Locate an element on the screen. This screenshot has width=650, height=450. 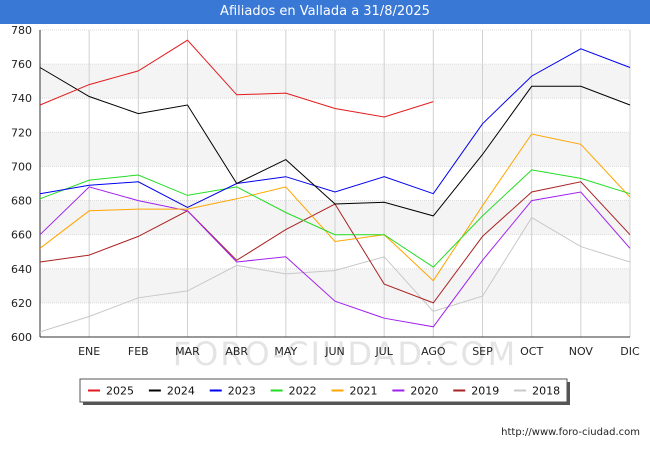
x-tick-label: SEP is located at coordinates (482, 351).